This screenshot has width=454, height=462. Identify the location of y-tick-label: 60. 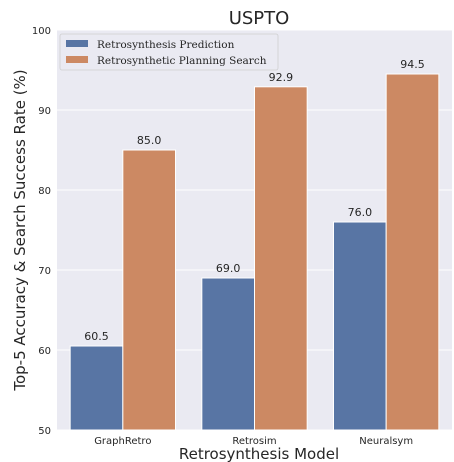
(44, 351).